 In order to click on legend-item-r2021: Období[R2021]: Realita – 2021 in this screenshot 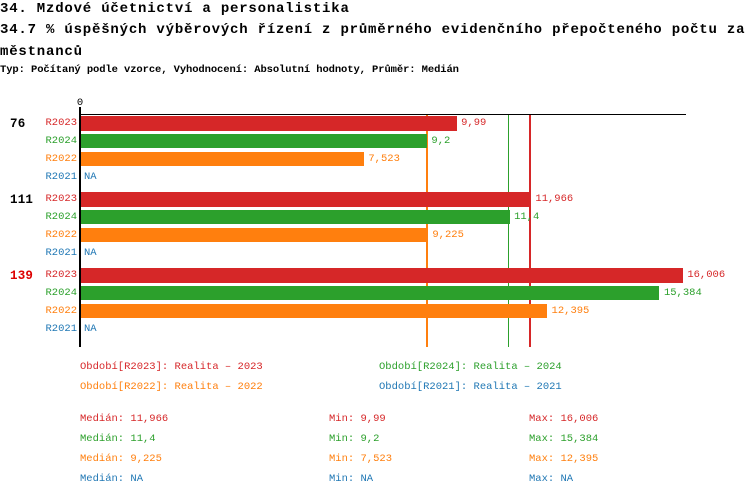, I will do `click(470, 387)`.